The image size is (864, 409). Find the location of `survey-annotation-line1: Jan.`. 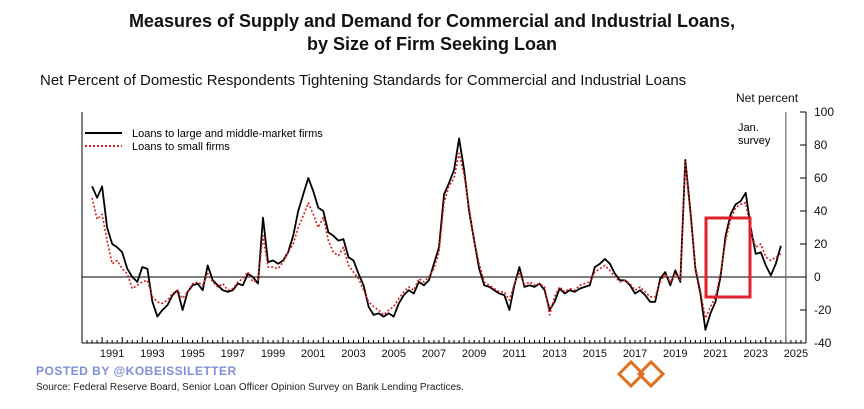

survey-annotation-line1: Jan. is located at coordinates (748, 128).